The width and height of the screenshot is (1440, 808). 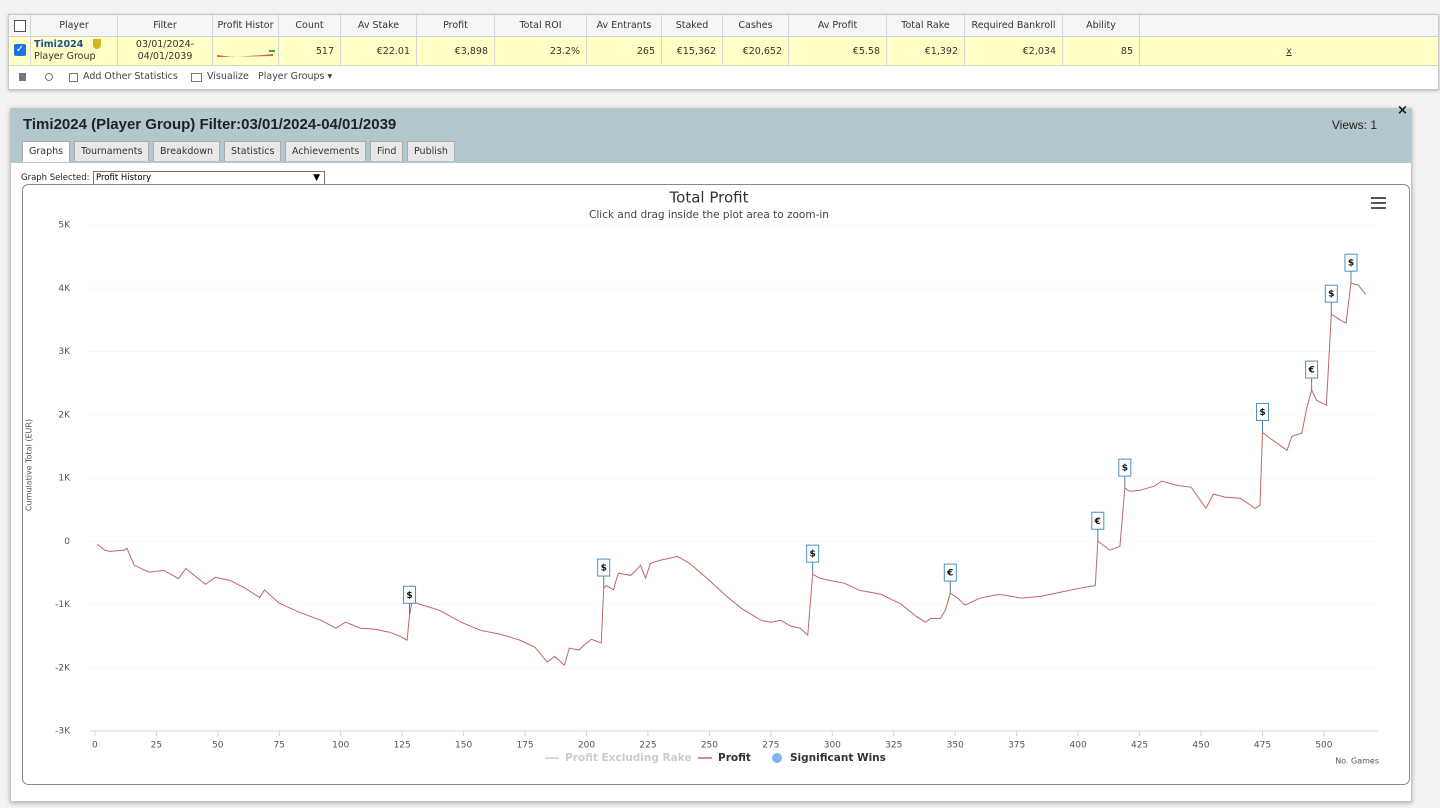 What do you see at coordinates (130, 76) in the screenshot?
I see `add-statistics: Add Other Statistics` at bounding box center [130, 76].